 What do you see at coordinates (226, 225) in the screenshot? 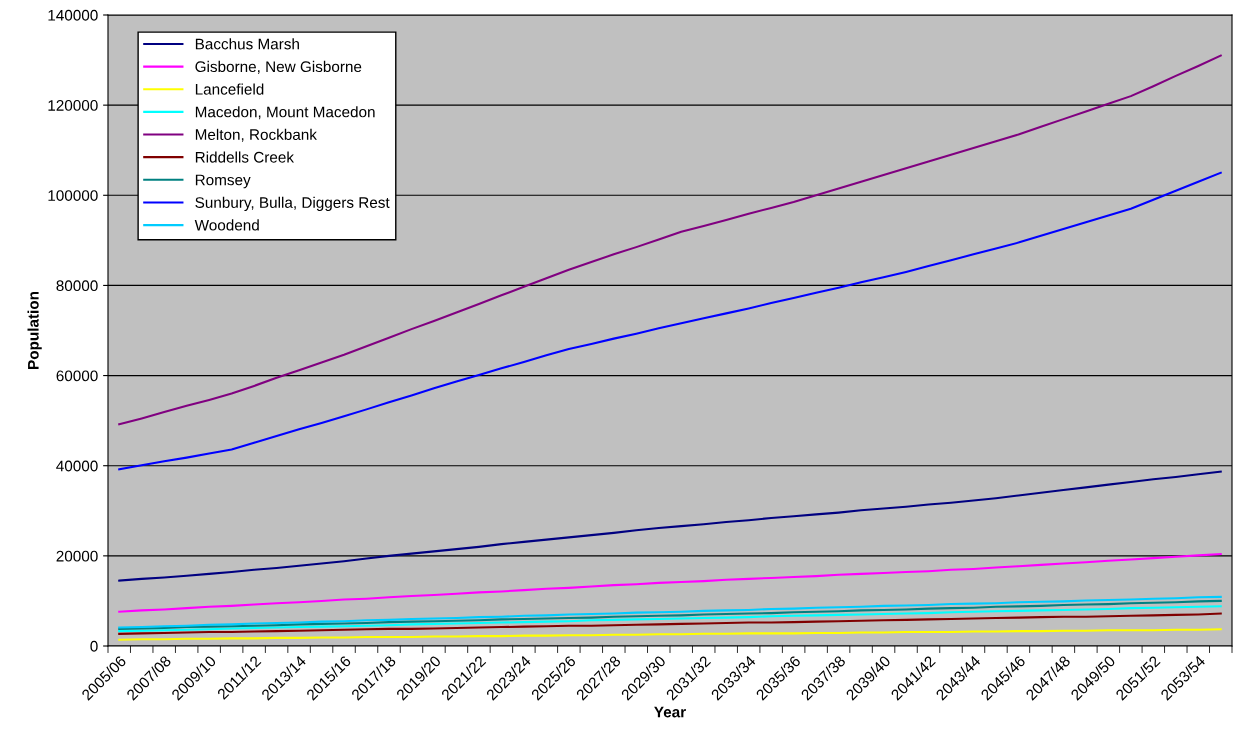
I see `legend-label: Woodend` at bounding box center [226, 225].